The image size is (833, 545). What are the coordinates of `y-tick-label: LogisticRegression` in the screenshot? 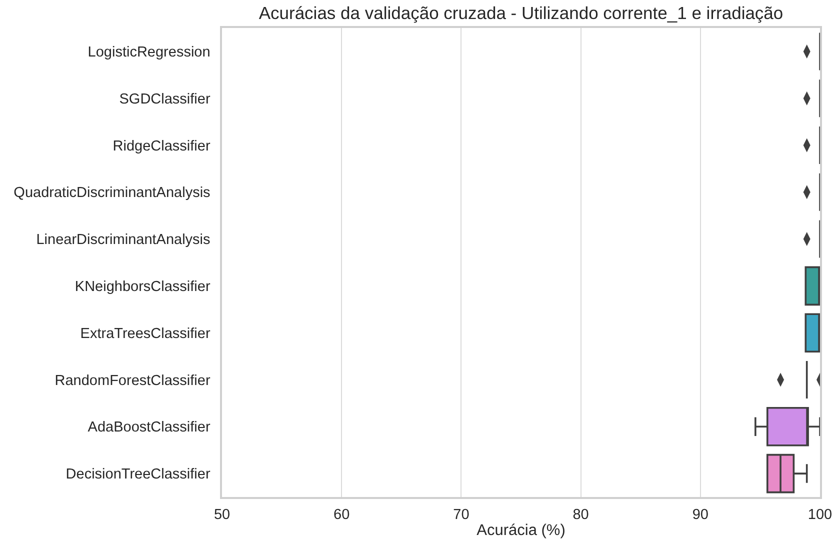 It's located at (149, 52).